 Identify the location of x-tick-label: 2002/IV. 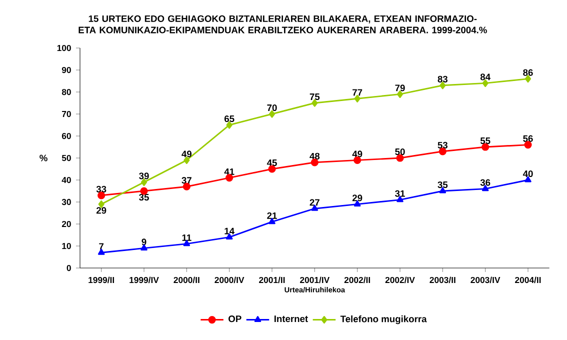
(400, 280).